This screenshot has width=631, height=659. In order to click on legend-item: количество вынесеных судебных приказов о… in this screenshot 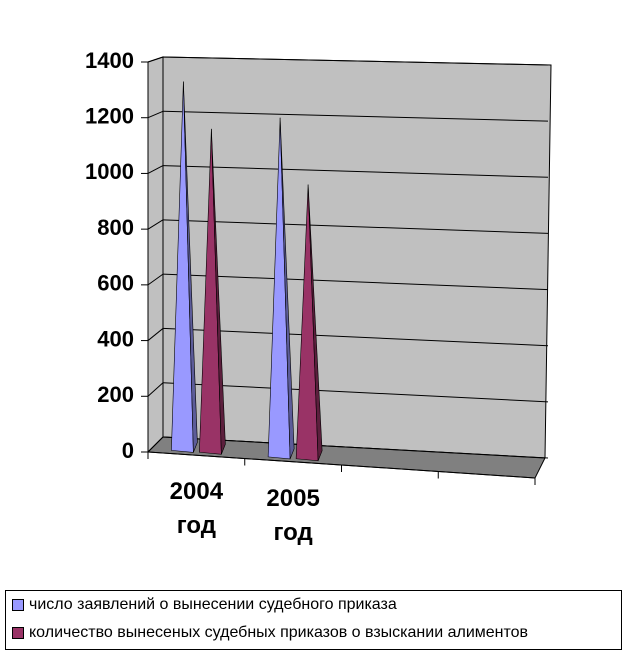, I will do `click(313, 633)`.